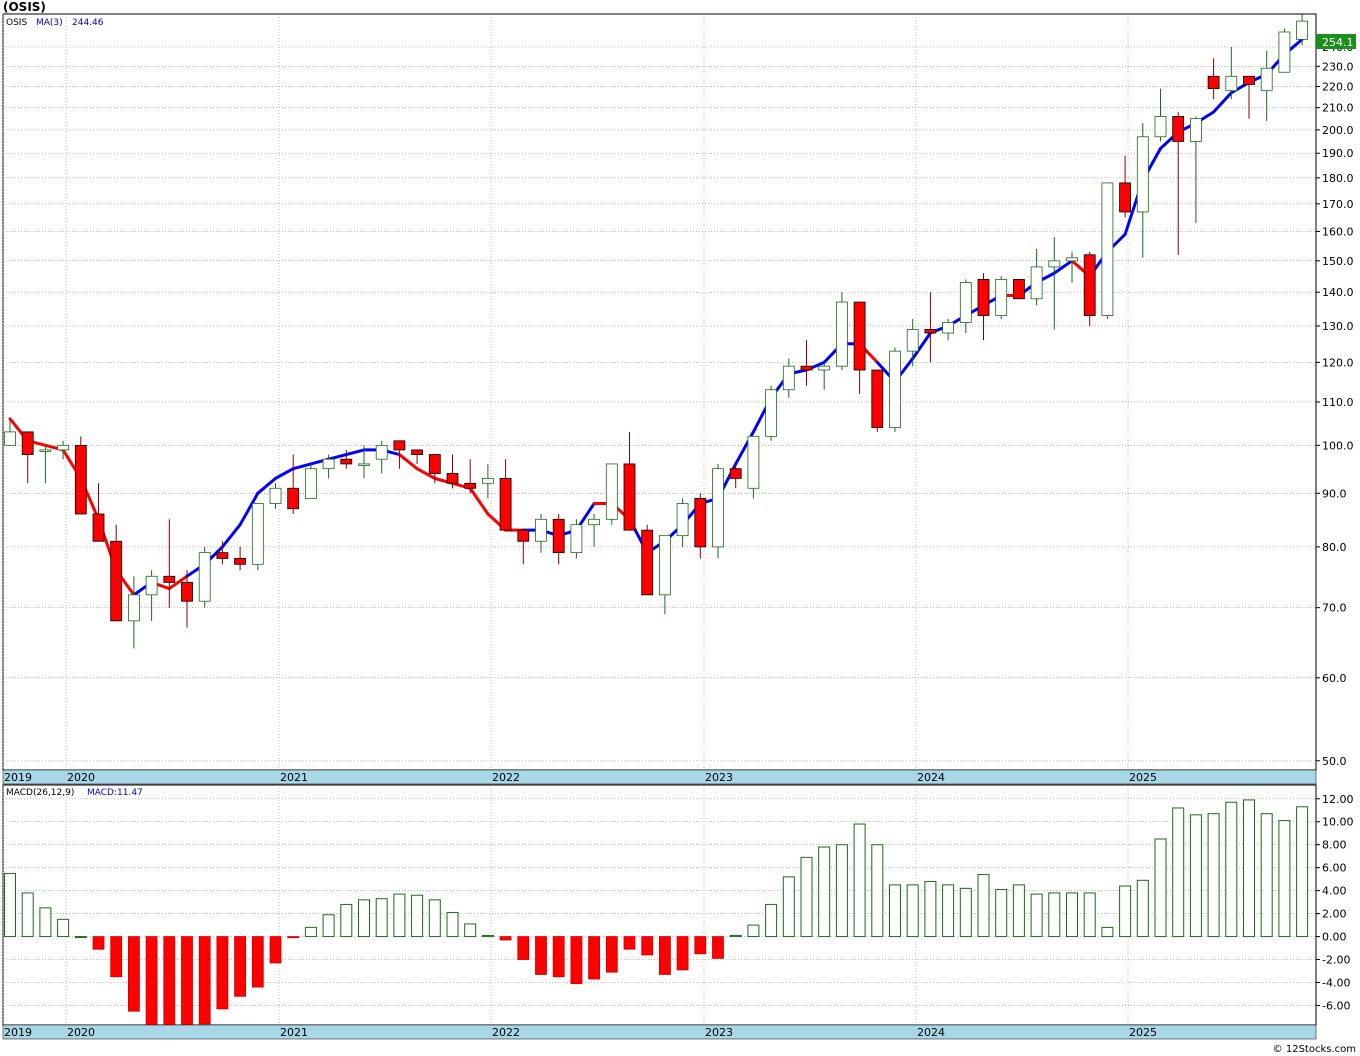 The height and width of the screenshot is (1056, 1360). Describe the element at coordinates (81, 777) in the screenshot. I see `price-x-tick-label: 2020` at that location.